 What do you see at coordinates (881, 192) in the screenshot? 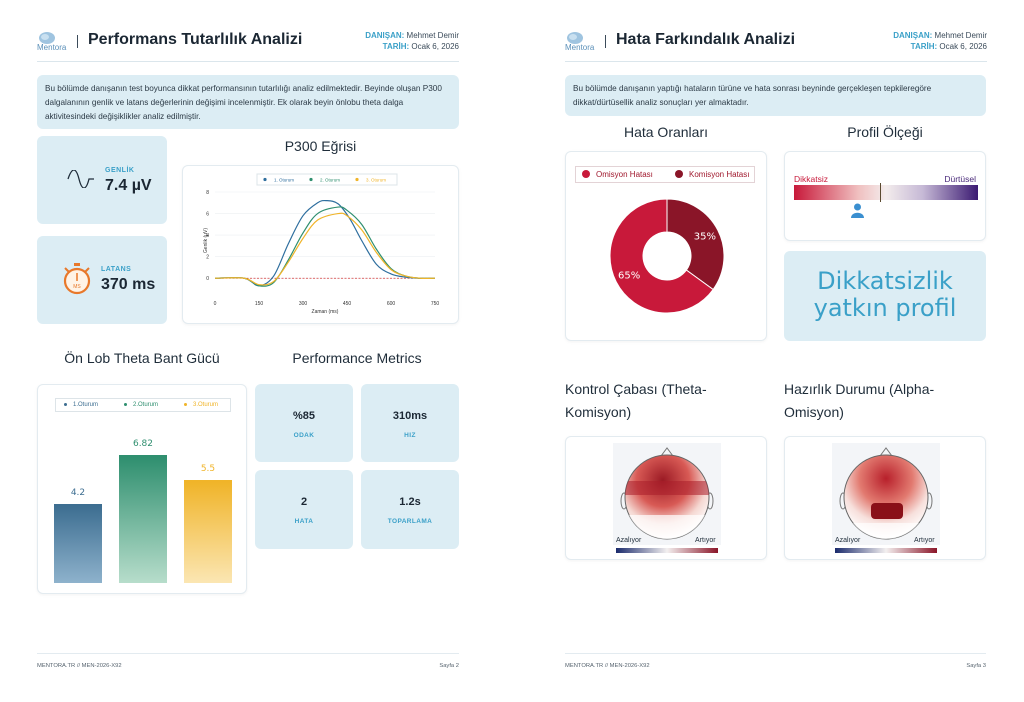
I see `scale-needle` at bounding box center [881, 192].